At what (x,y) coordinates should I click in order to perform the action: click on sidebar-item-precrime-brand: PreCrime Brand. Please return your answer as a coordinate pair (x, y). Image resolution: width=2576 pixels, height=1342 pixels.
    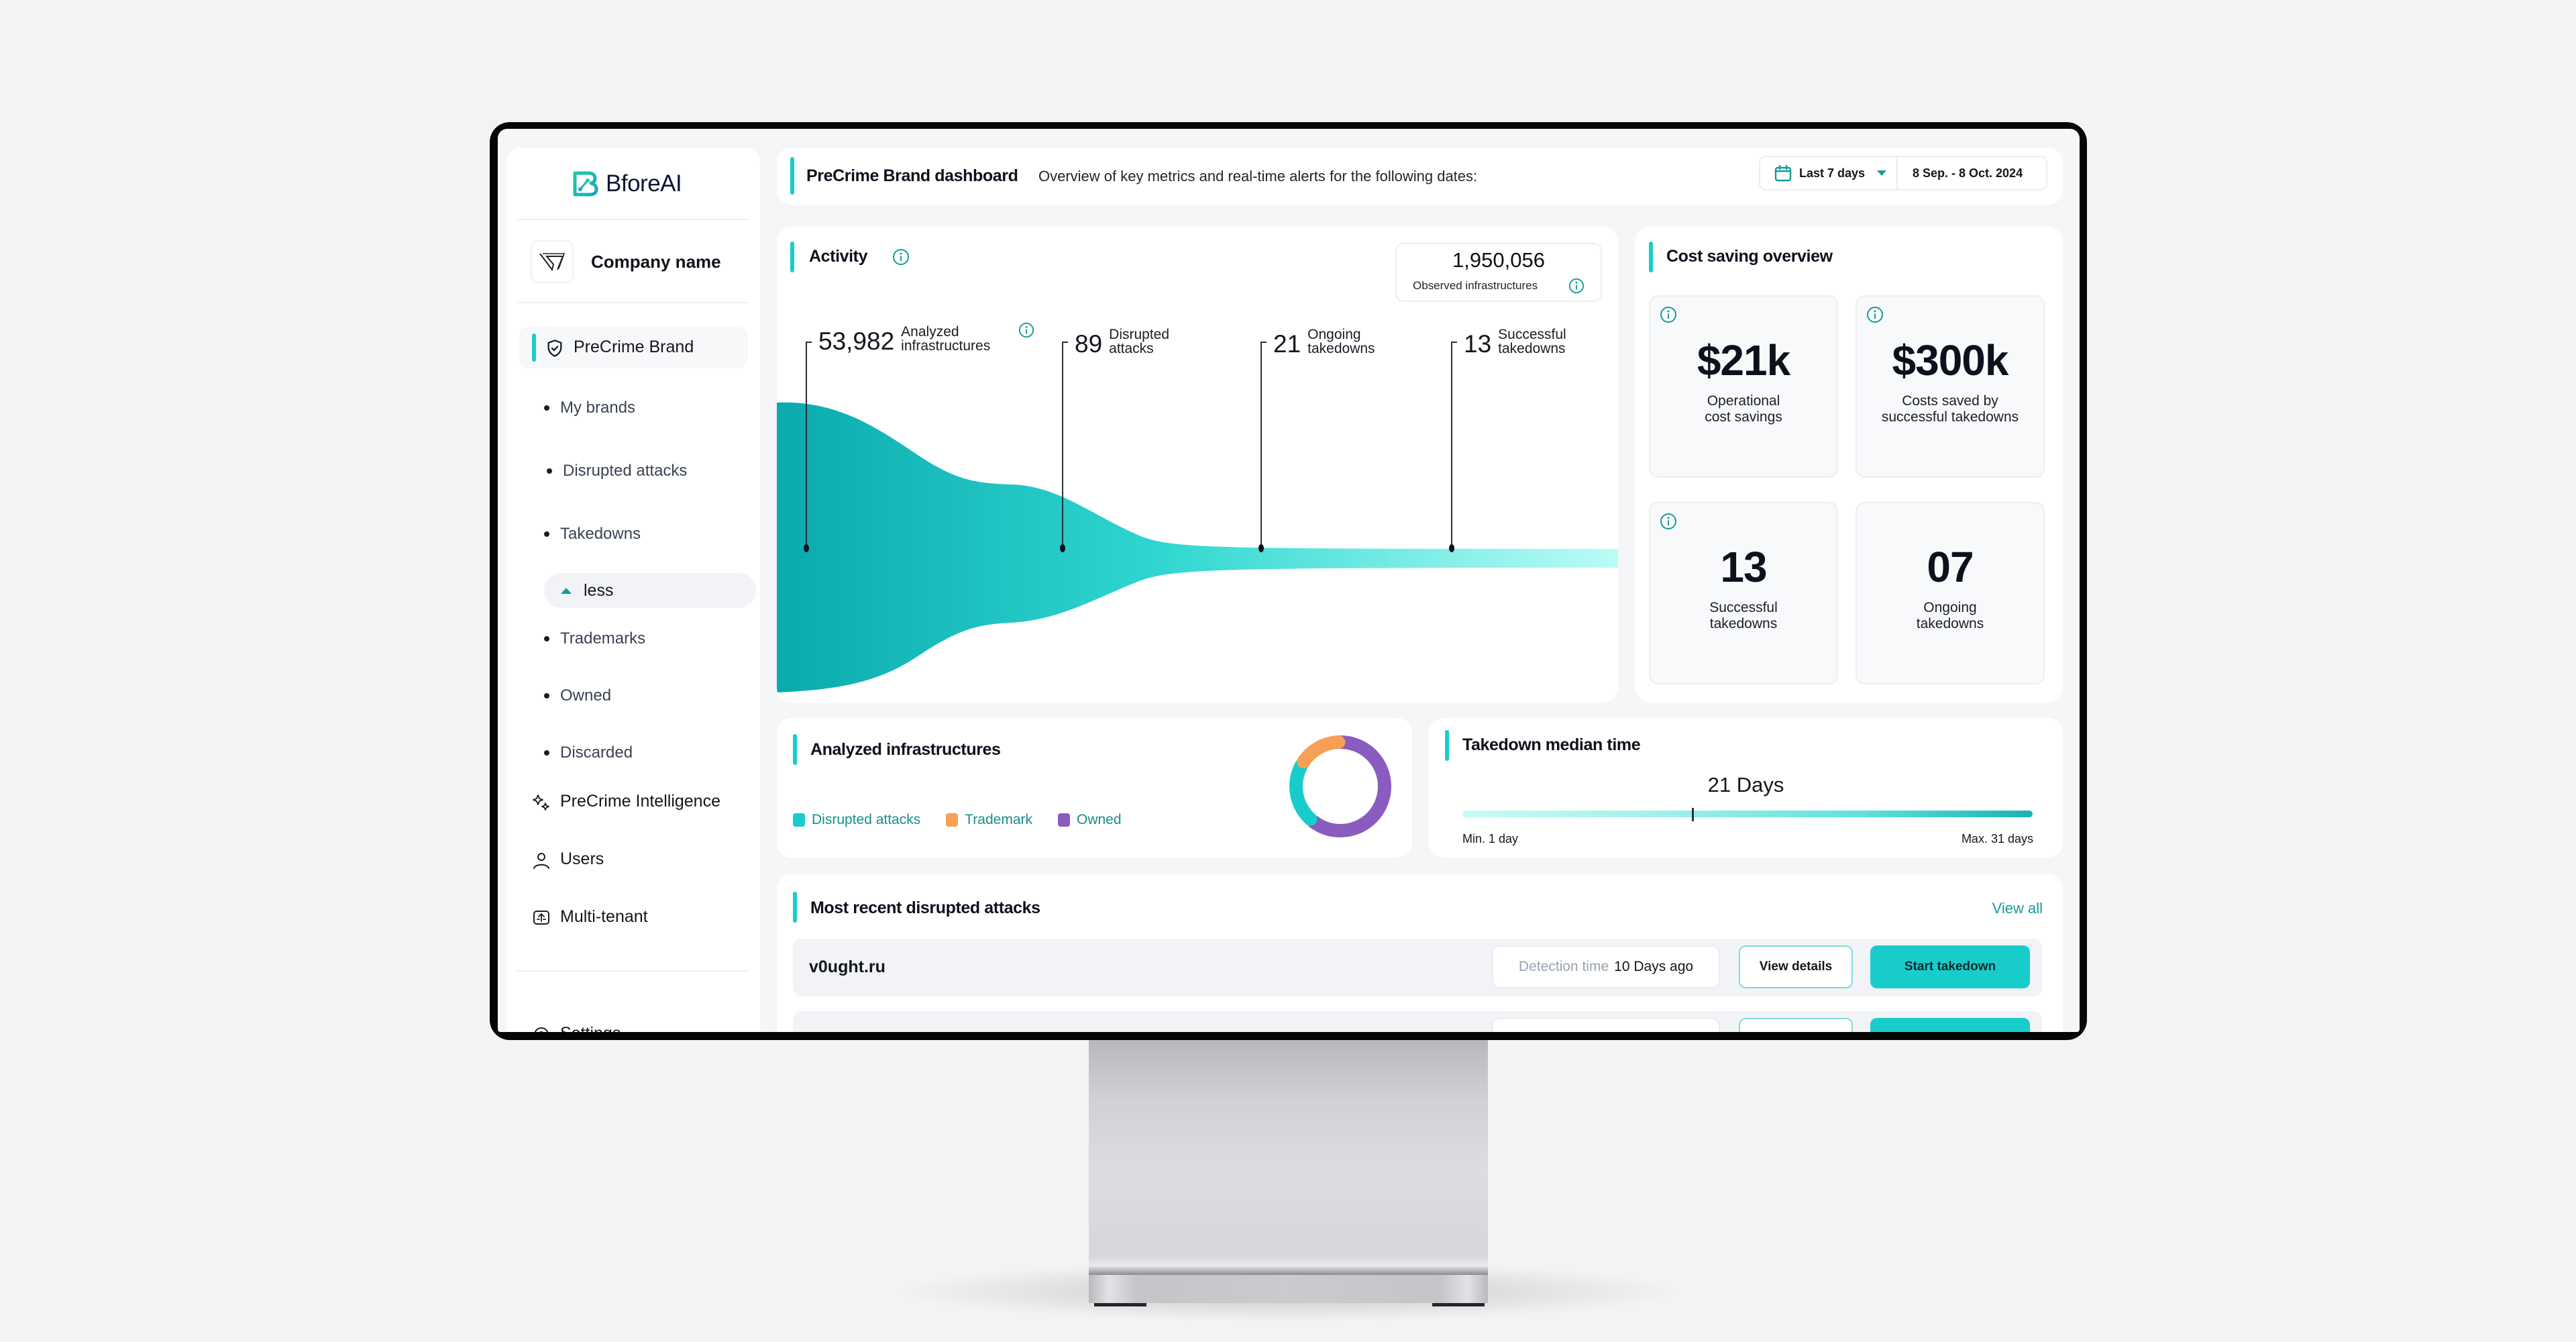
    Looking at the image, I should click on (633, 347).